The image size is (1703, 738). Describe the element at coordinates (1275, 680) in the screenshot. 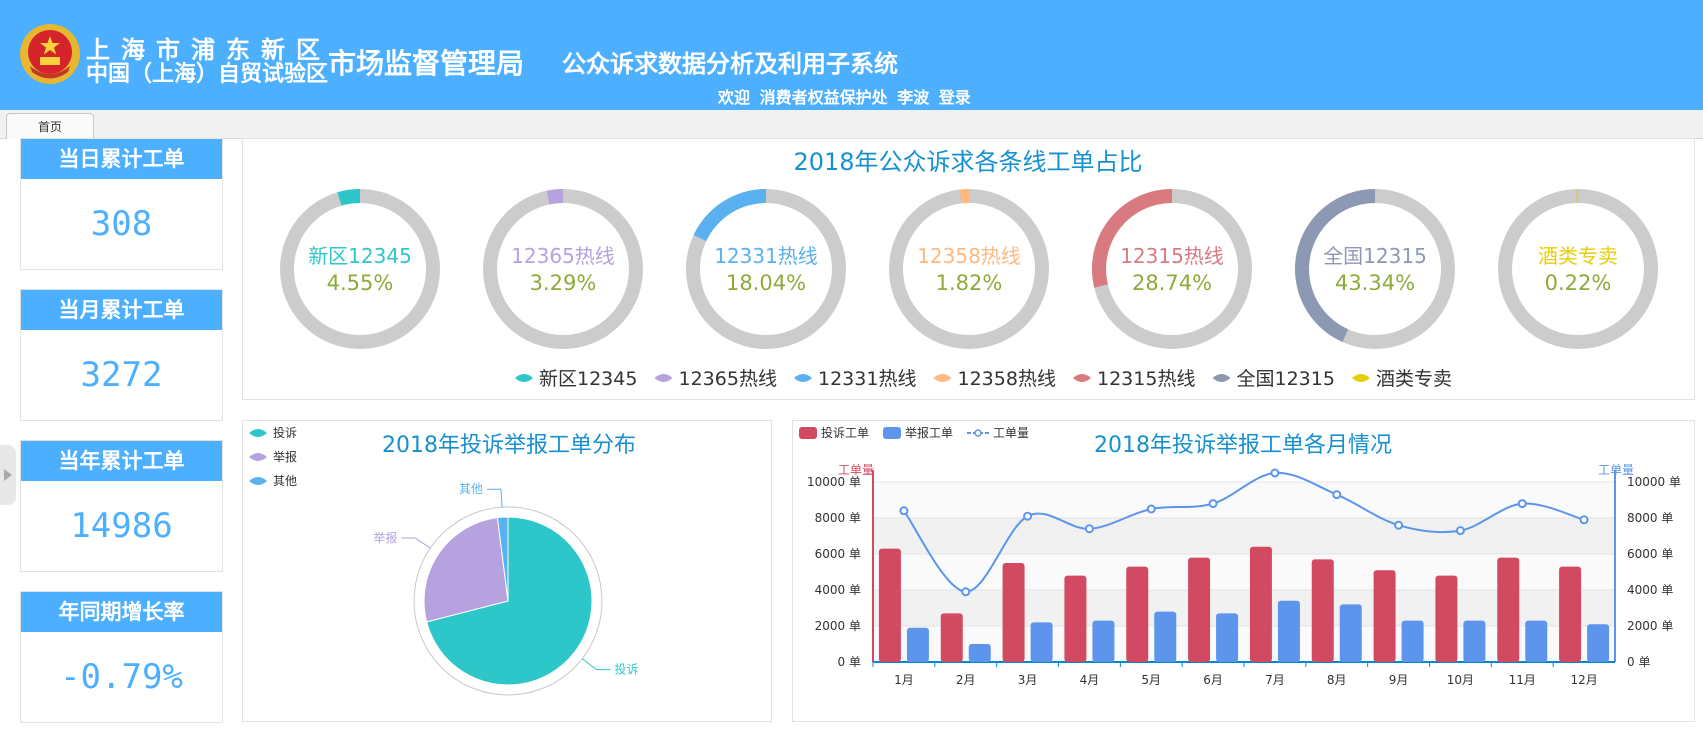

I see `x-tick-label: 7月` at that location.